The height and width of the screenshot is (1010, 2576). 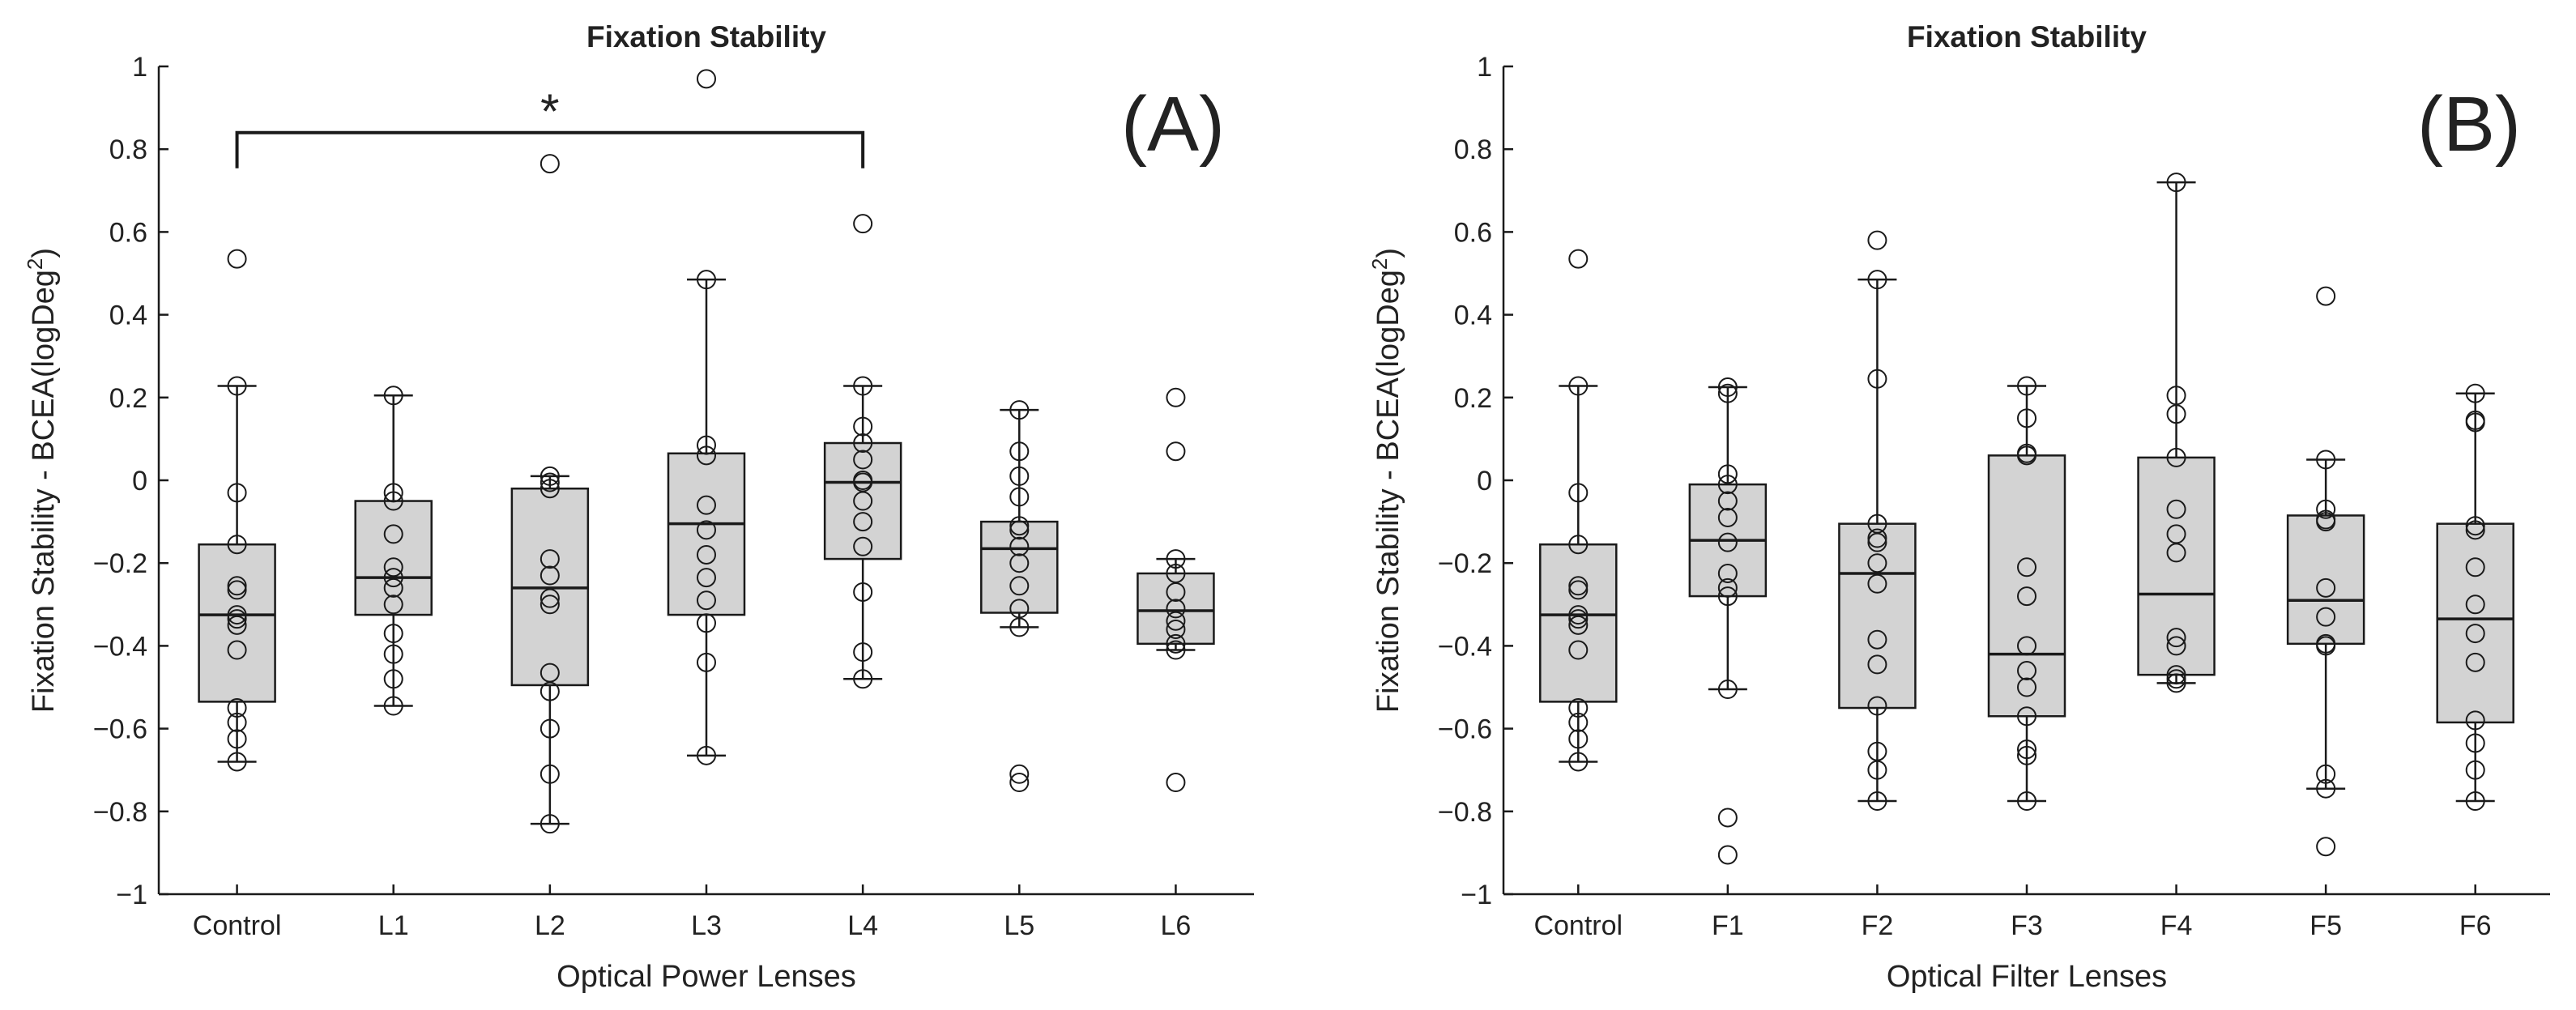 I want to click on box-group-f1, so click(x=1728, y=621).